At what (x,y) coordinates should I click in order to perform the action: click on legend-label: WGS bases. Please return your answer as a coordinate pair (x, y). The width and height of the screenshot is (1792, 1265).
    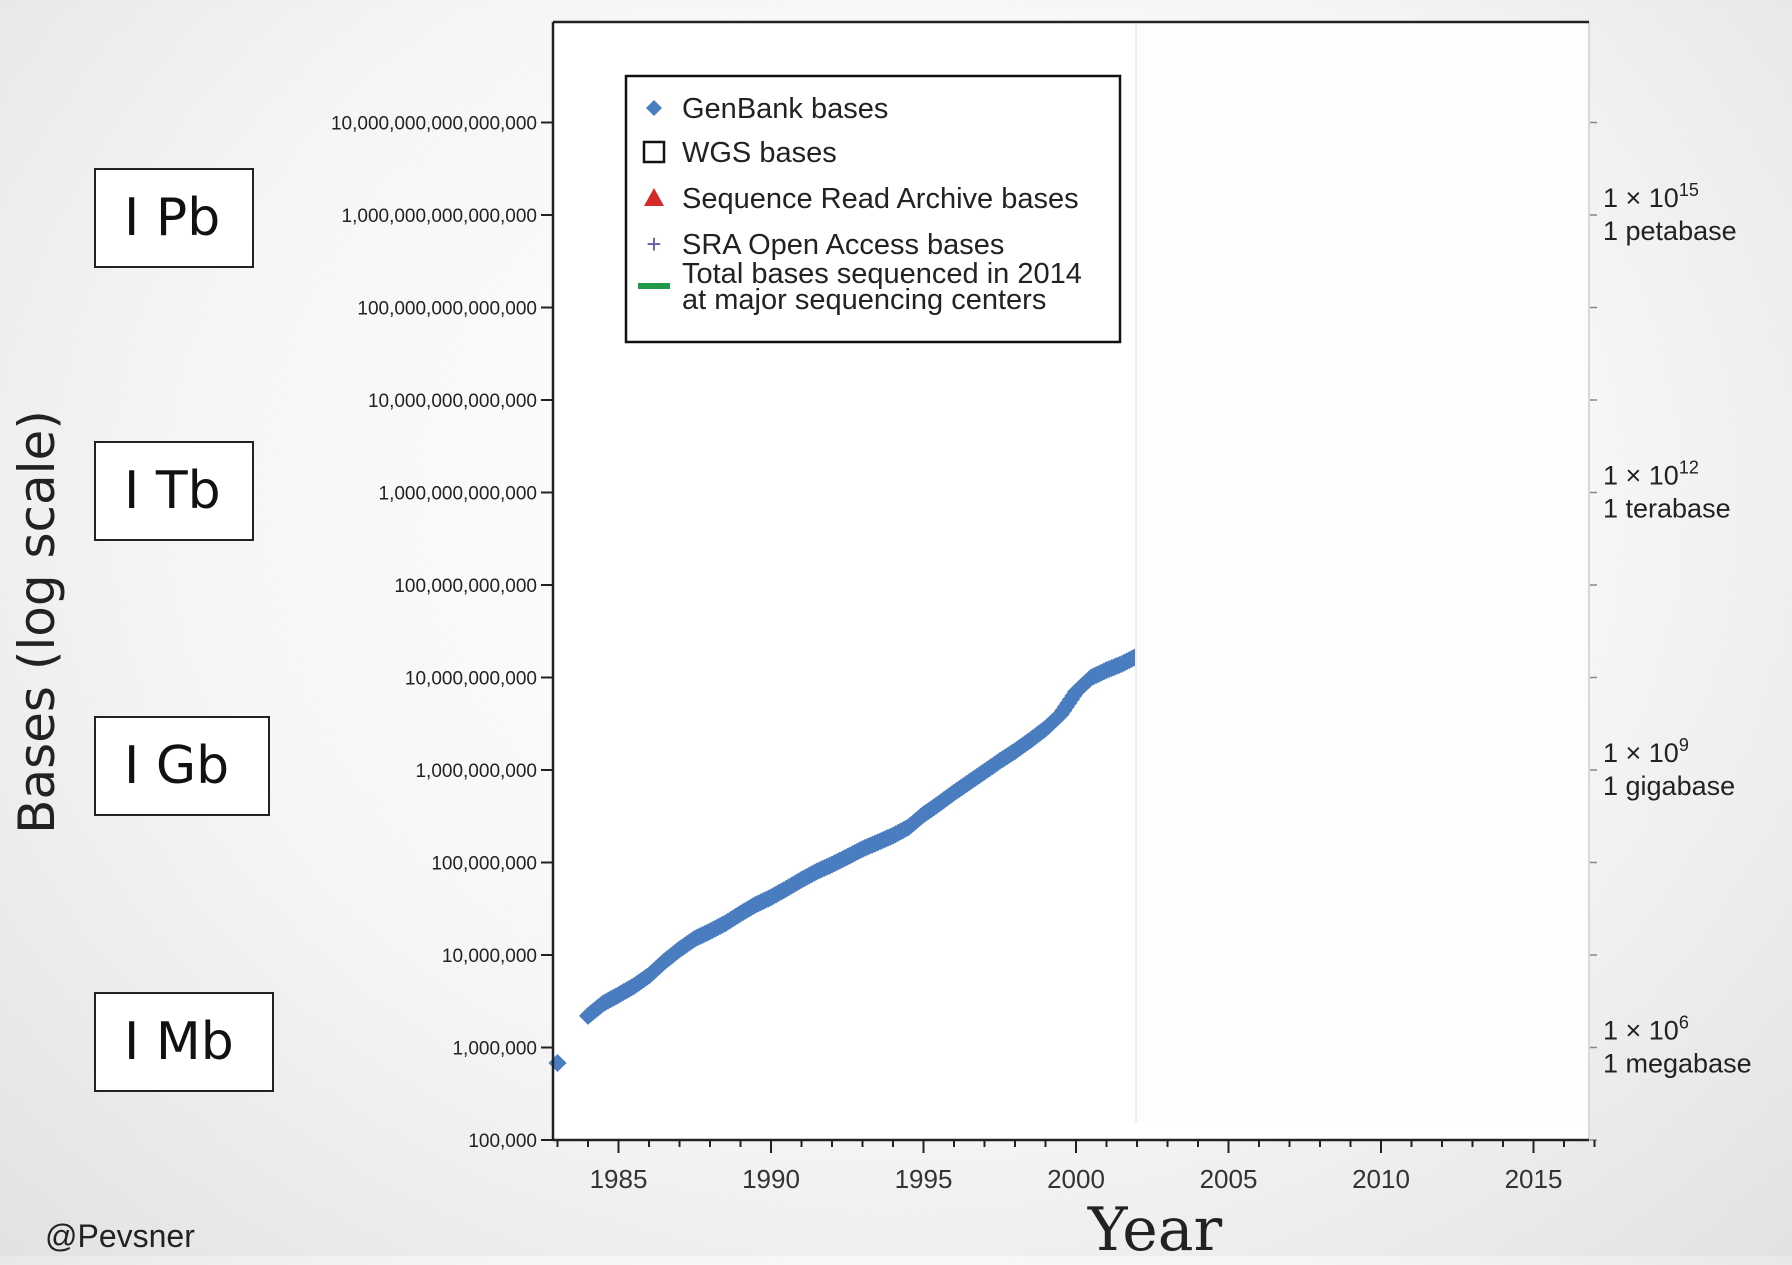
    Looking at the image, I should click on (759, 153).